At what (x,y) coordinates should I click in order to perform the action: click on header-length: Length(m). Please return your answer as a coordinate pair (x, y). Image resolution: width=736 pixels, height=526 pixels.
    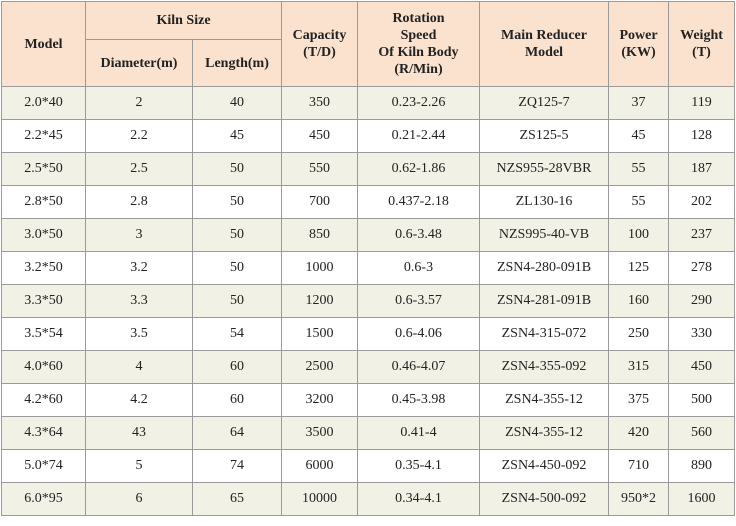
    Looking at the image, I should click on (237, 63).